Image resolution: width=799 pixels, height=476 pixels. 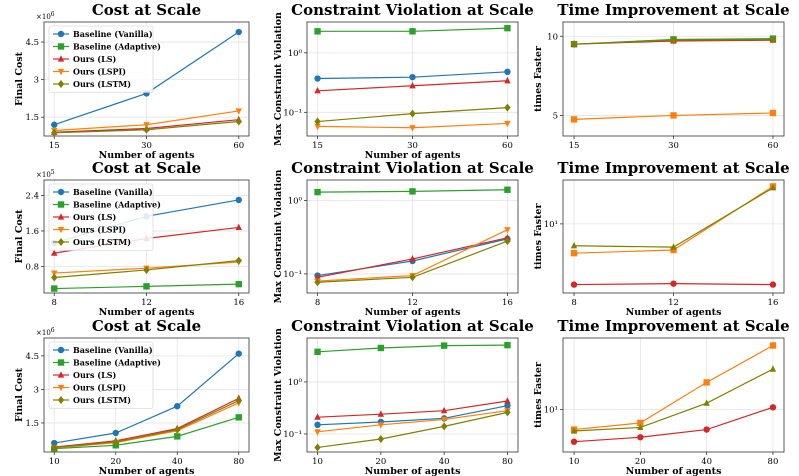 I want to click on legend-entry: Baseline (Vanilla), so click(x=113, y=34).